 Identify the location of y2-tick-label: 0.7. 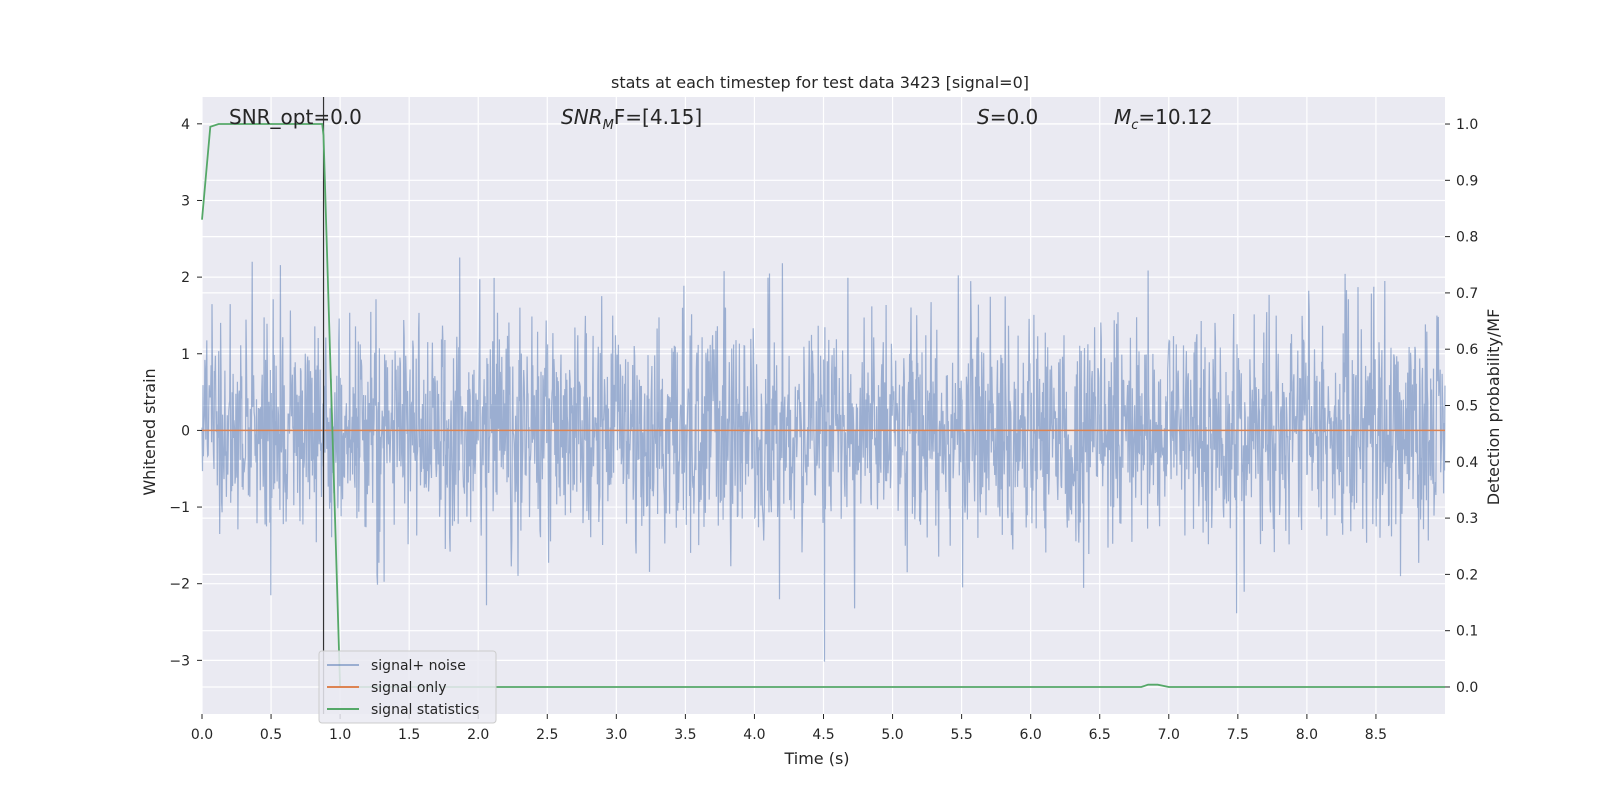
(1467, 294).